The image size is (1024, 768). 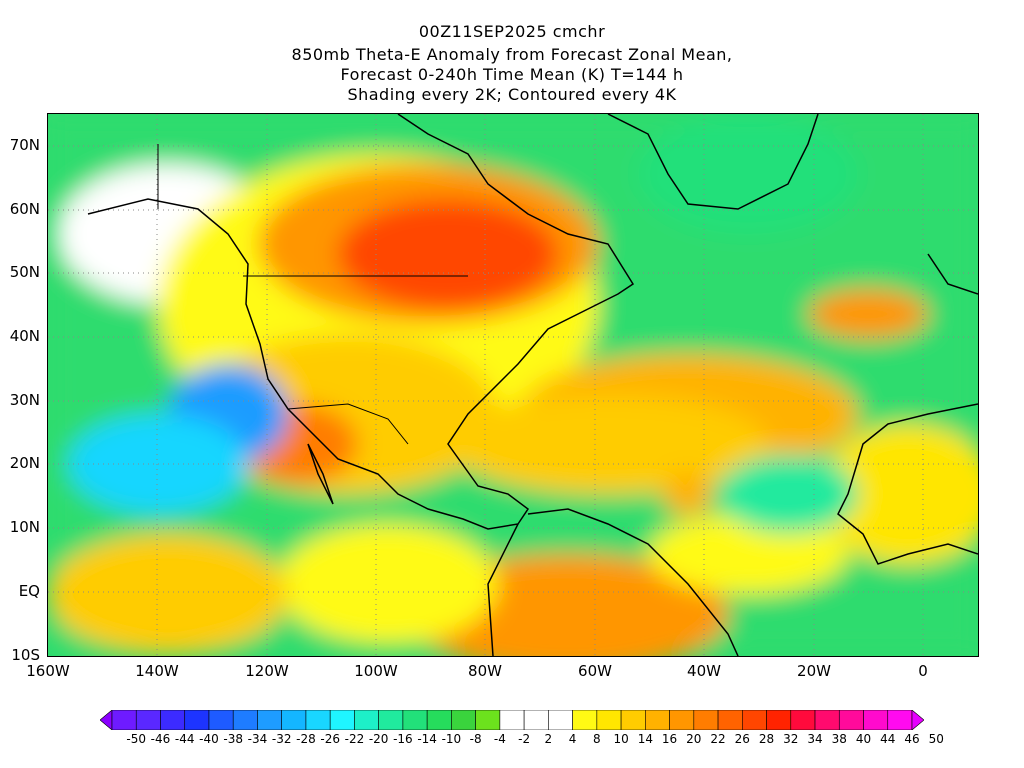 I want to click on title-line-4: Shading every 2K; Contoured every 4K, so click(x=512, y=94).